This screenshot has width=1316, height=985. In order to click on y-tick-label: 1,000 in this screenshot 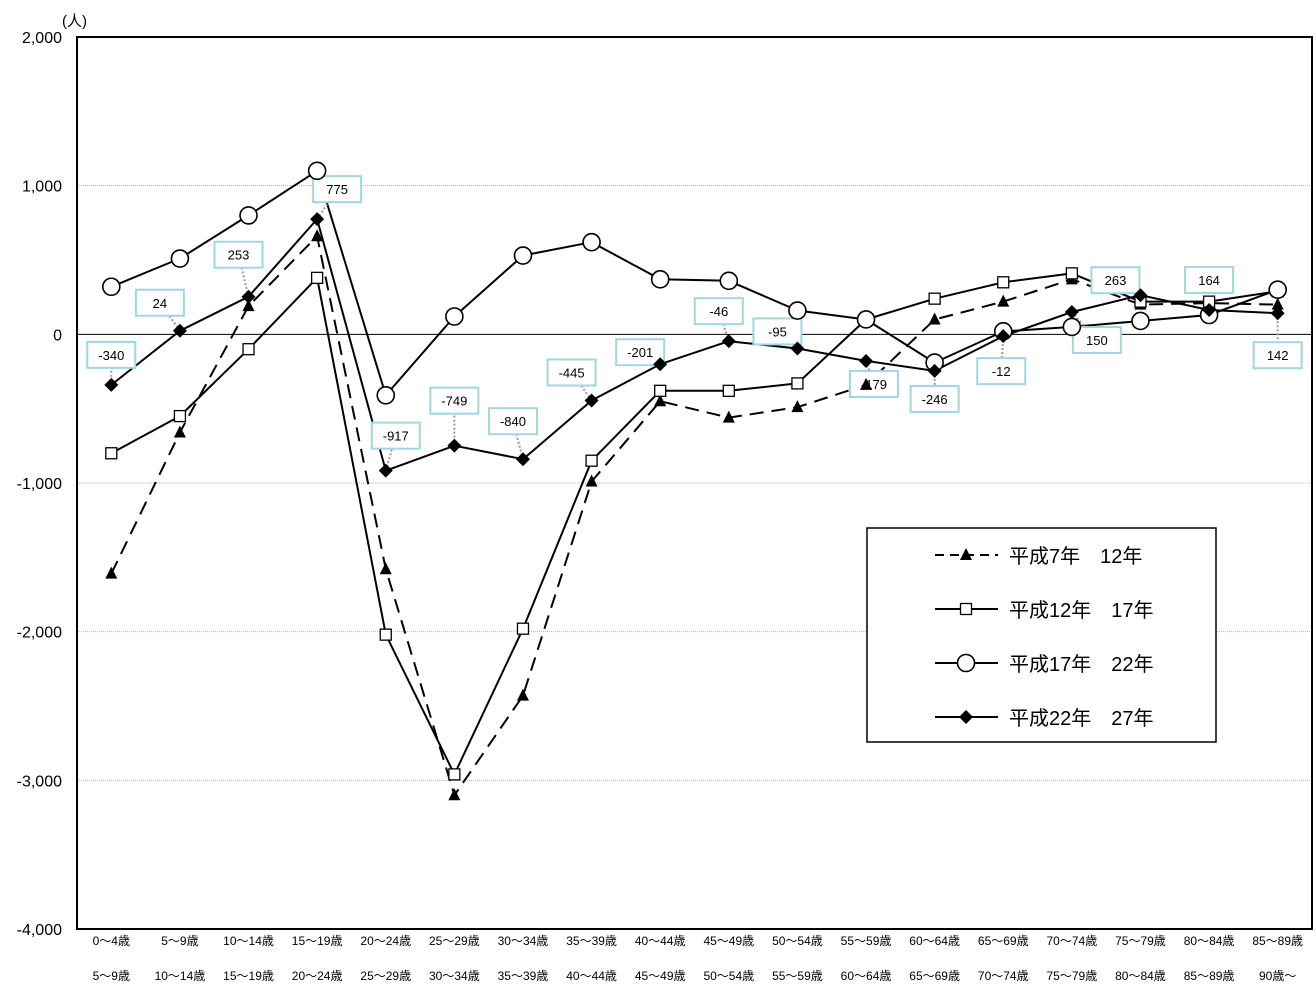, I will do `click(42, 187)`.